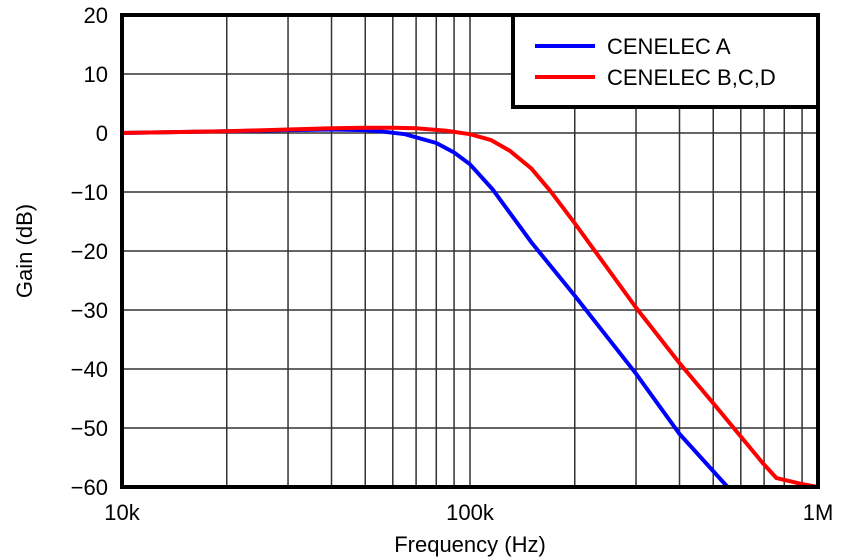  What do you see at coordinates (122, 512) in the screenshot?
I see `x-tick-label: 10k` at bounding box center [122, 512].